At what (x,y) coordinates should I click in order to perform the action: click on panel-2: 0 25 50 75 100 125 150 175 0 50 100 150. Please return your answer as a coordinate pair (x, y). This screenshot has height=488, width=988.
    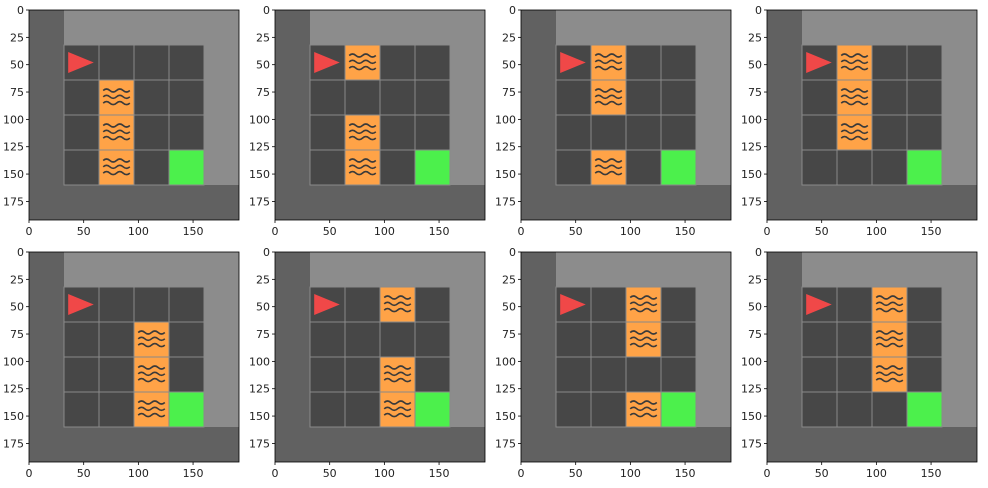
    Looking at the image, I should click on (368, 123).